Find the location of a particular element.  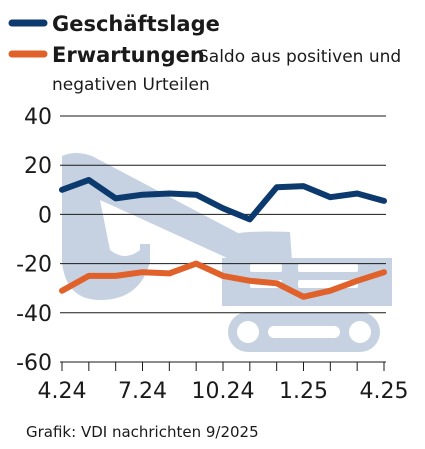

y-tick-label: -60 is located at coordinates (34, 363).